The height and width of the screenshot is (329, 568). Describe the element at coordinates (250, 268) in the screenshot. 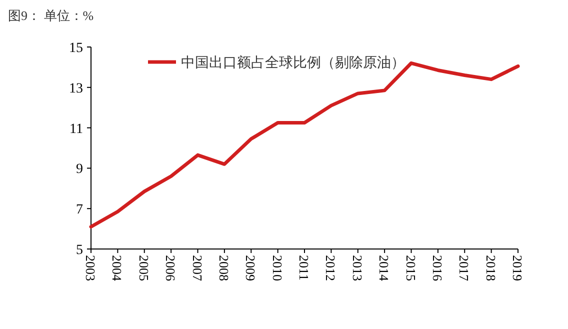

I see `x-tick-label: 2009` at that location.